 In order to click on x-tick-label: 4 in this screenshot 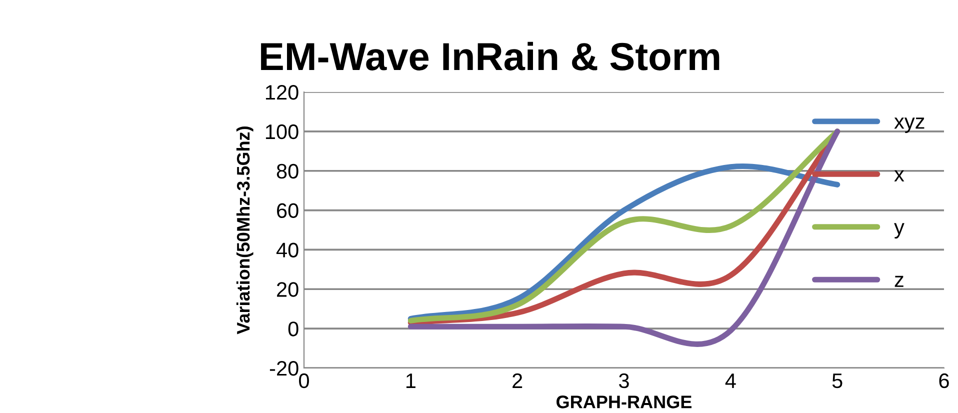, I will do `click(730, 381)`.